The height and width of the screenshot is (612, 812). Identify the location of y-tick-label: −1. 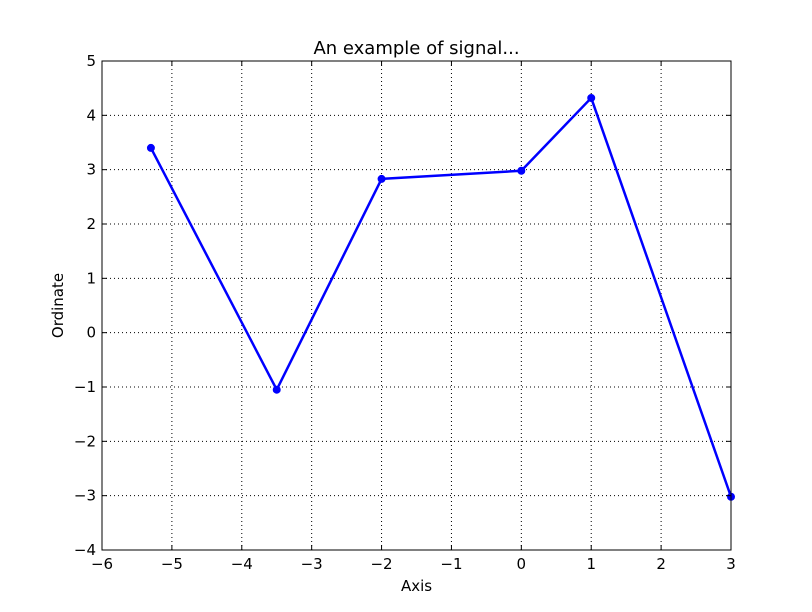
(85, 387).